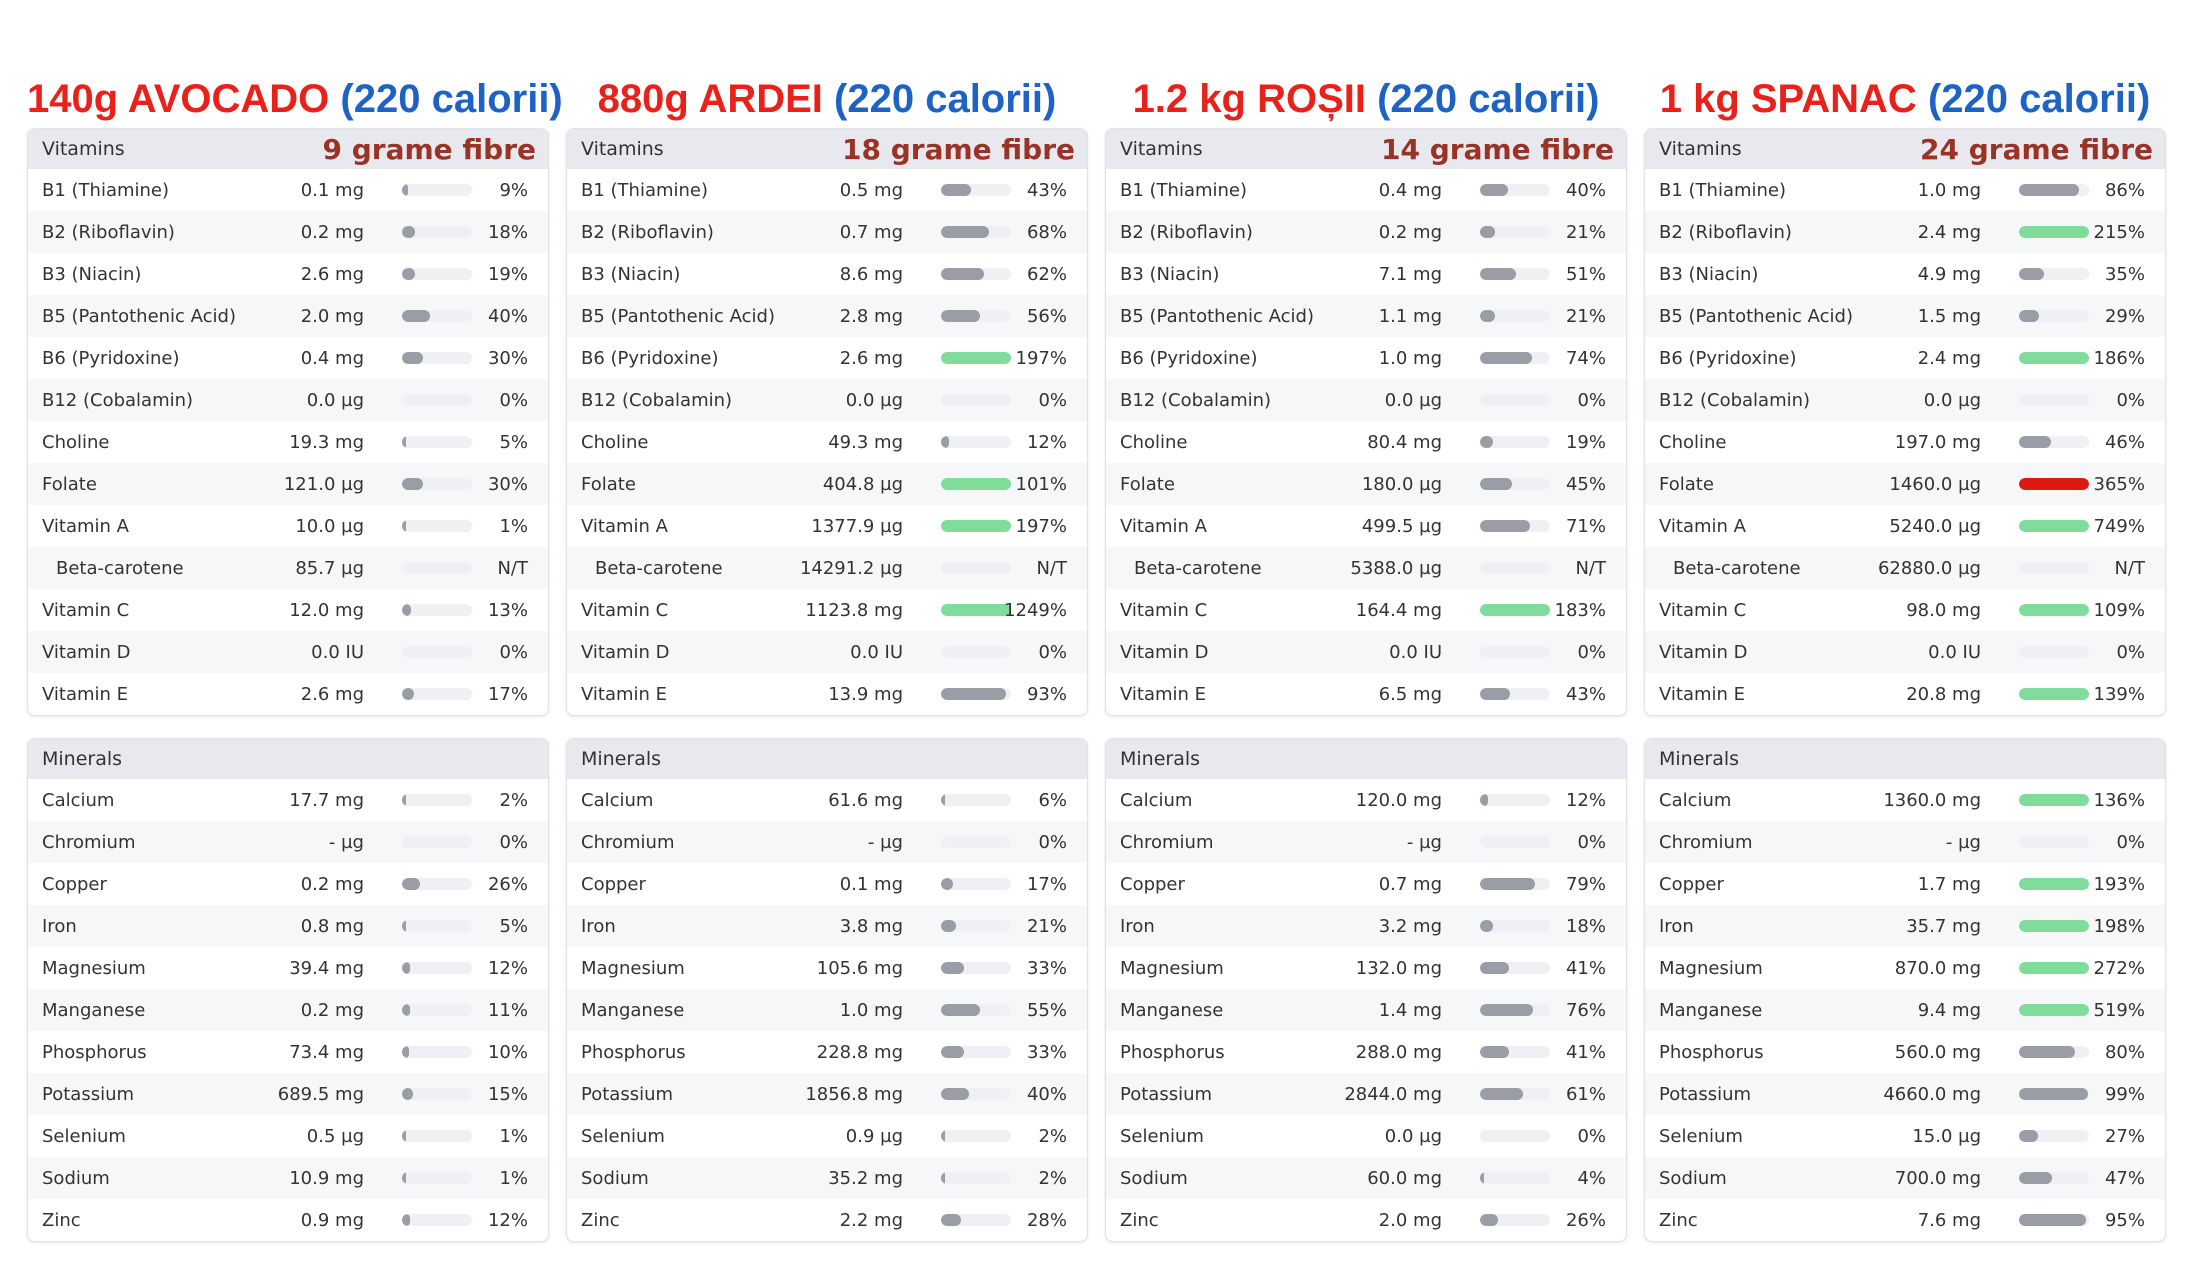  Describe the element at coordinates (108, 232) in the screenshot. I see `nutrient-name: B2 (Riboflavin)` at that location.